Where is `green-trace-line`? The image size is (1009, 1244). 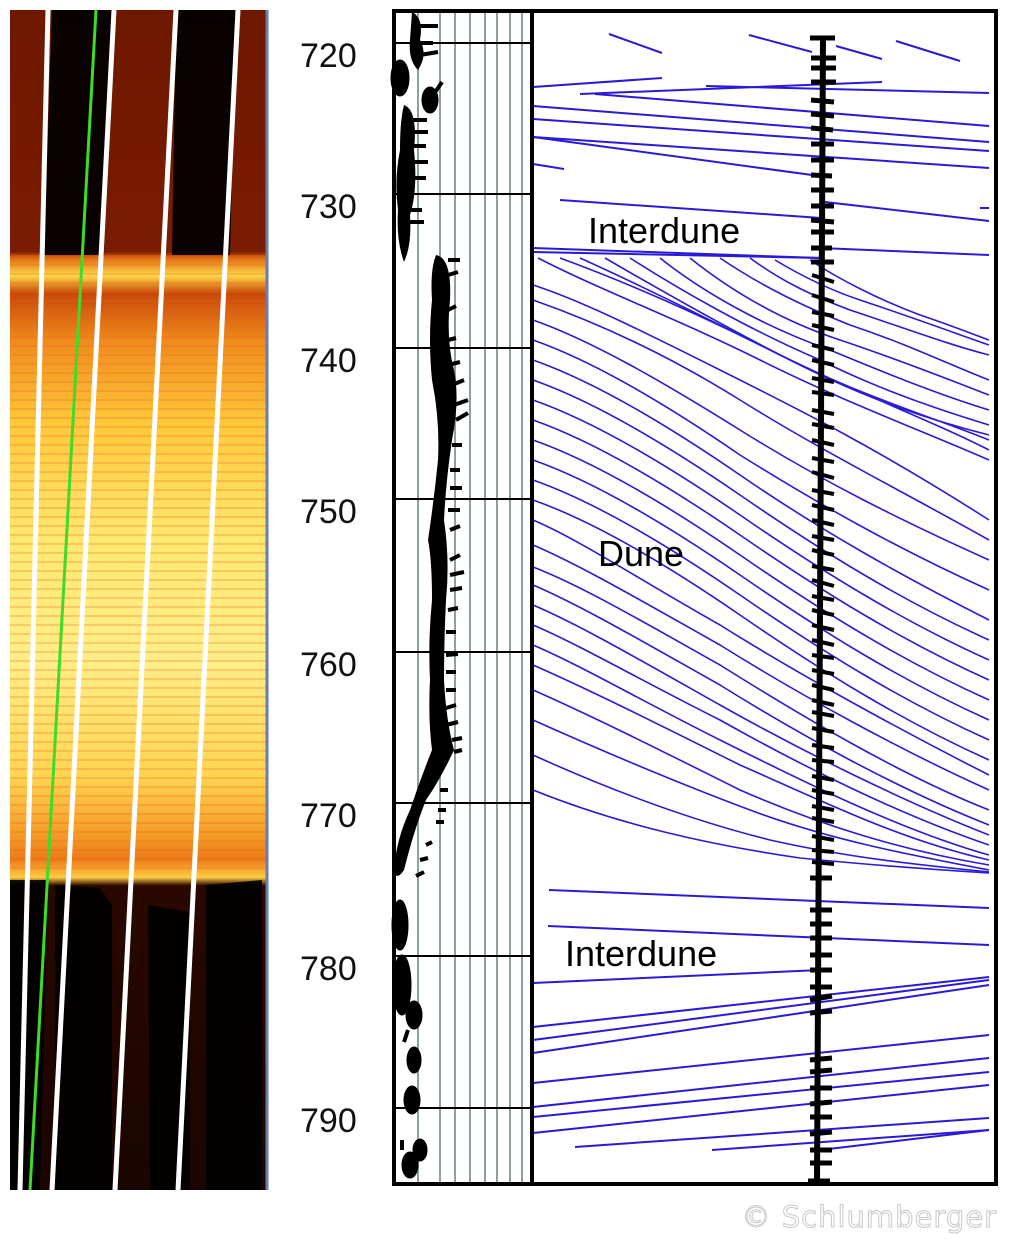 green-trace-line is located at coordinates (63, 600).